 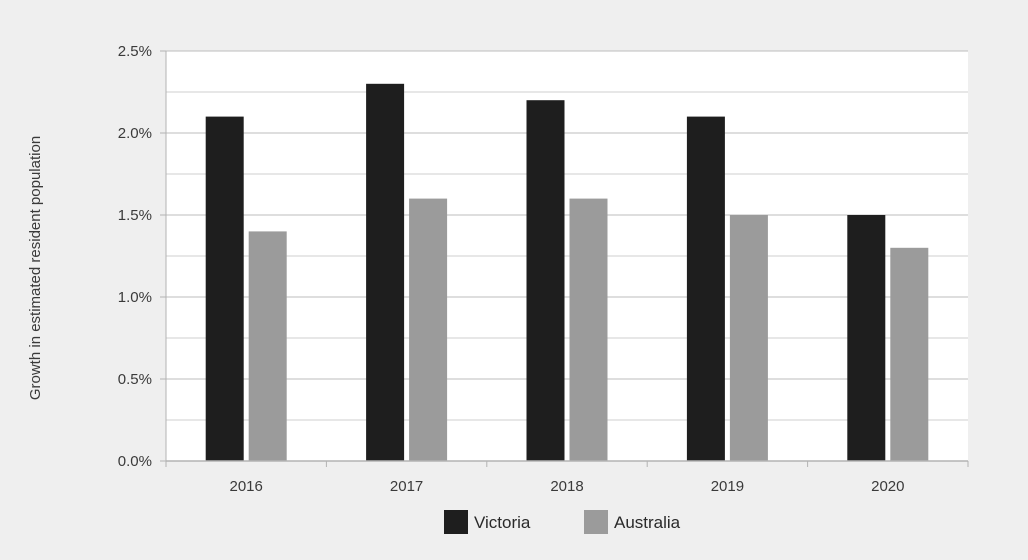 I want to click on legend: Victoria Australia, so click(x=562, y=522).